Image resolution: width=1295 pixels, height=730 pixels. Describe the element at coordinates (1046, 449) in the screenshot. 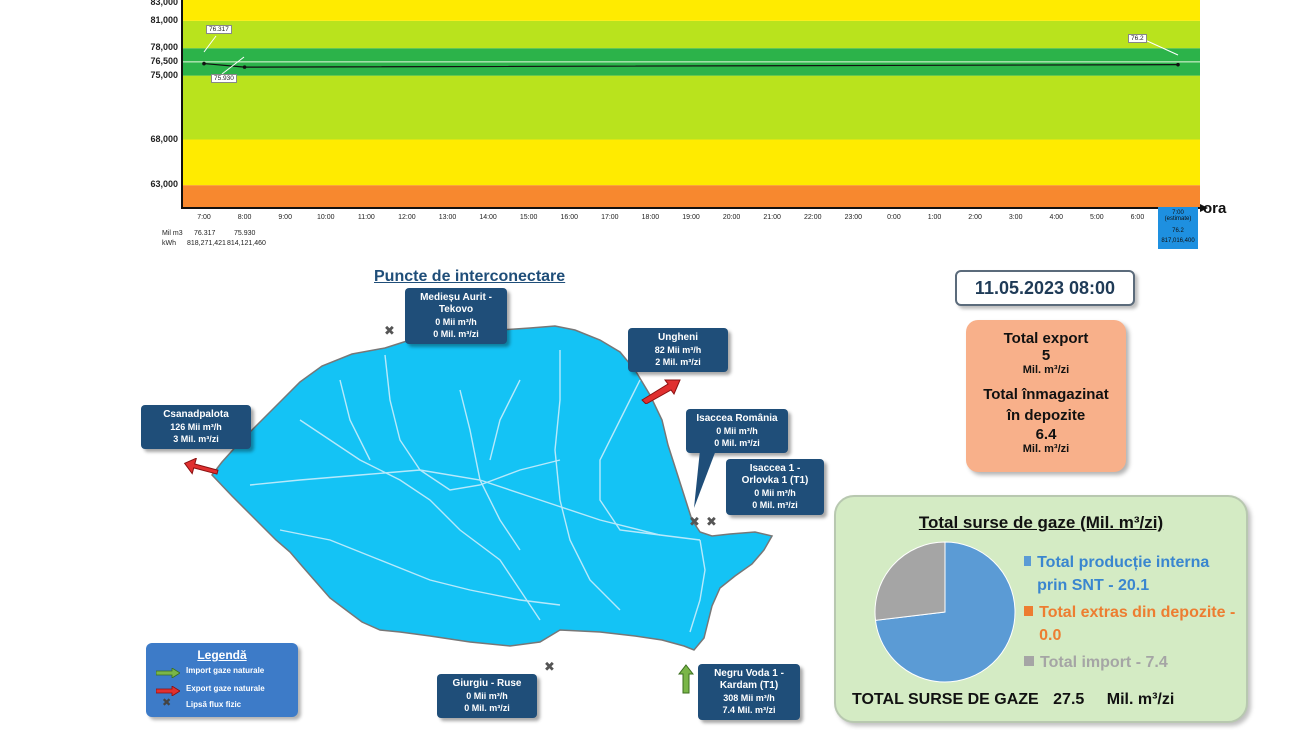

I see `storage-unit: Mil. m³/zi` at that location.